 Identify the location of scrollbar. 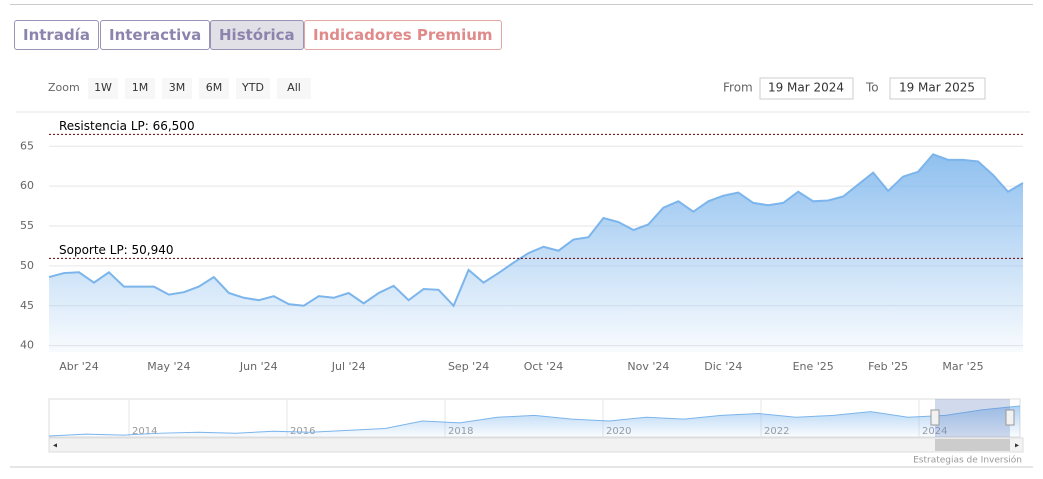
(536, 445).